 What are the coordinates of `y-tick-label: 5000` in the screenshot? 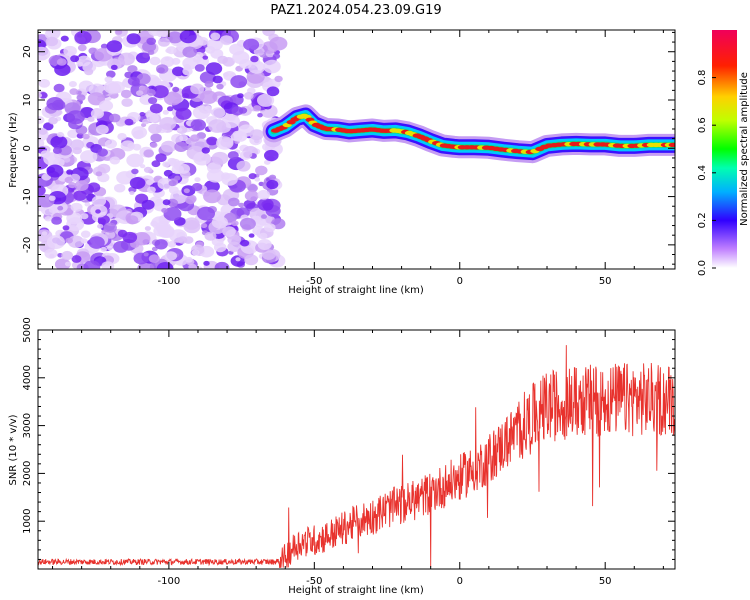 It's located at (27, 329).